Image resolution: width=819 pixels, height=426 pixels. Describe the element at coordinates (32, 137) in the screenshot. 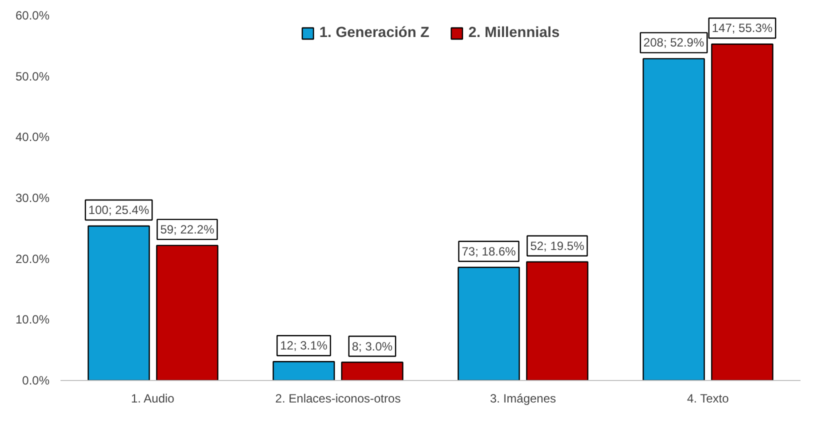

I see `y-tick-label: 40.0%` at that location.